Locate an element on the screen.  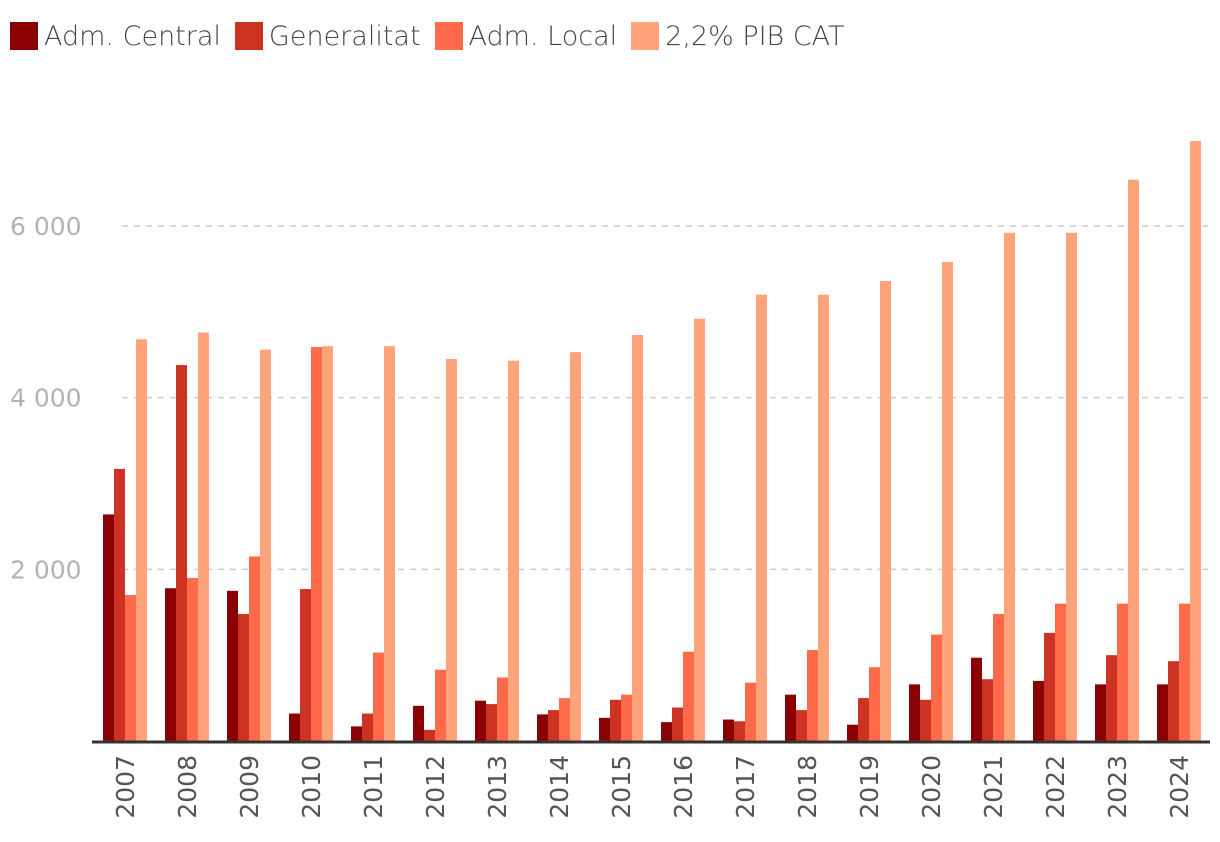
x-tick-label-2014: 2014 is located at coordinates (559, 787).